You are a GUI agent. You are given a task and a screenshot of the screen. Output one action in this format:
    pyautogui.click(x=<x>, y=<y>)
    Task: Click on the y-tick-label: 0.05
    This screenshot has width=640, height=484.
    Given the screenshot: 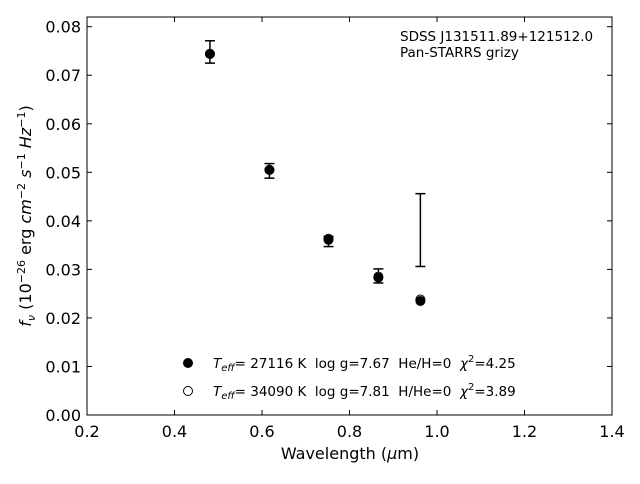 What is the action you would take?
    pyautogui.click(x=63, y=172)
    